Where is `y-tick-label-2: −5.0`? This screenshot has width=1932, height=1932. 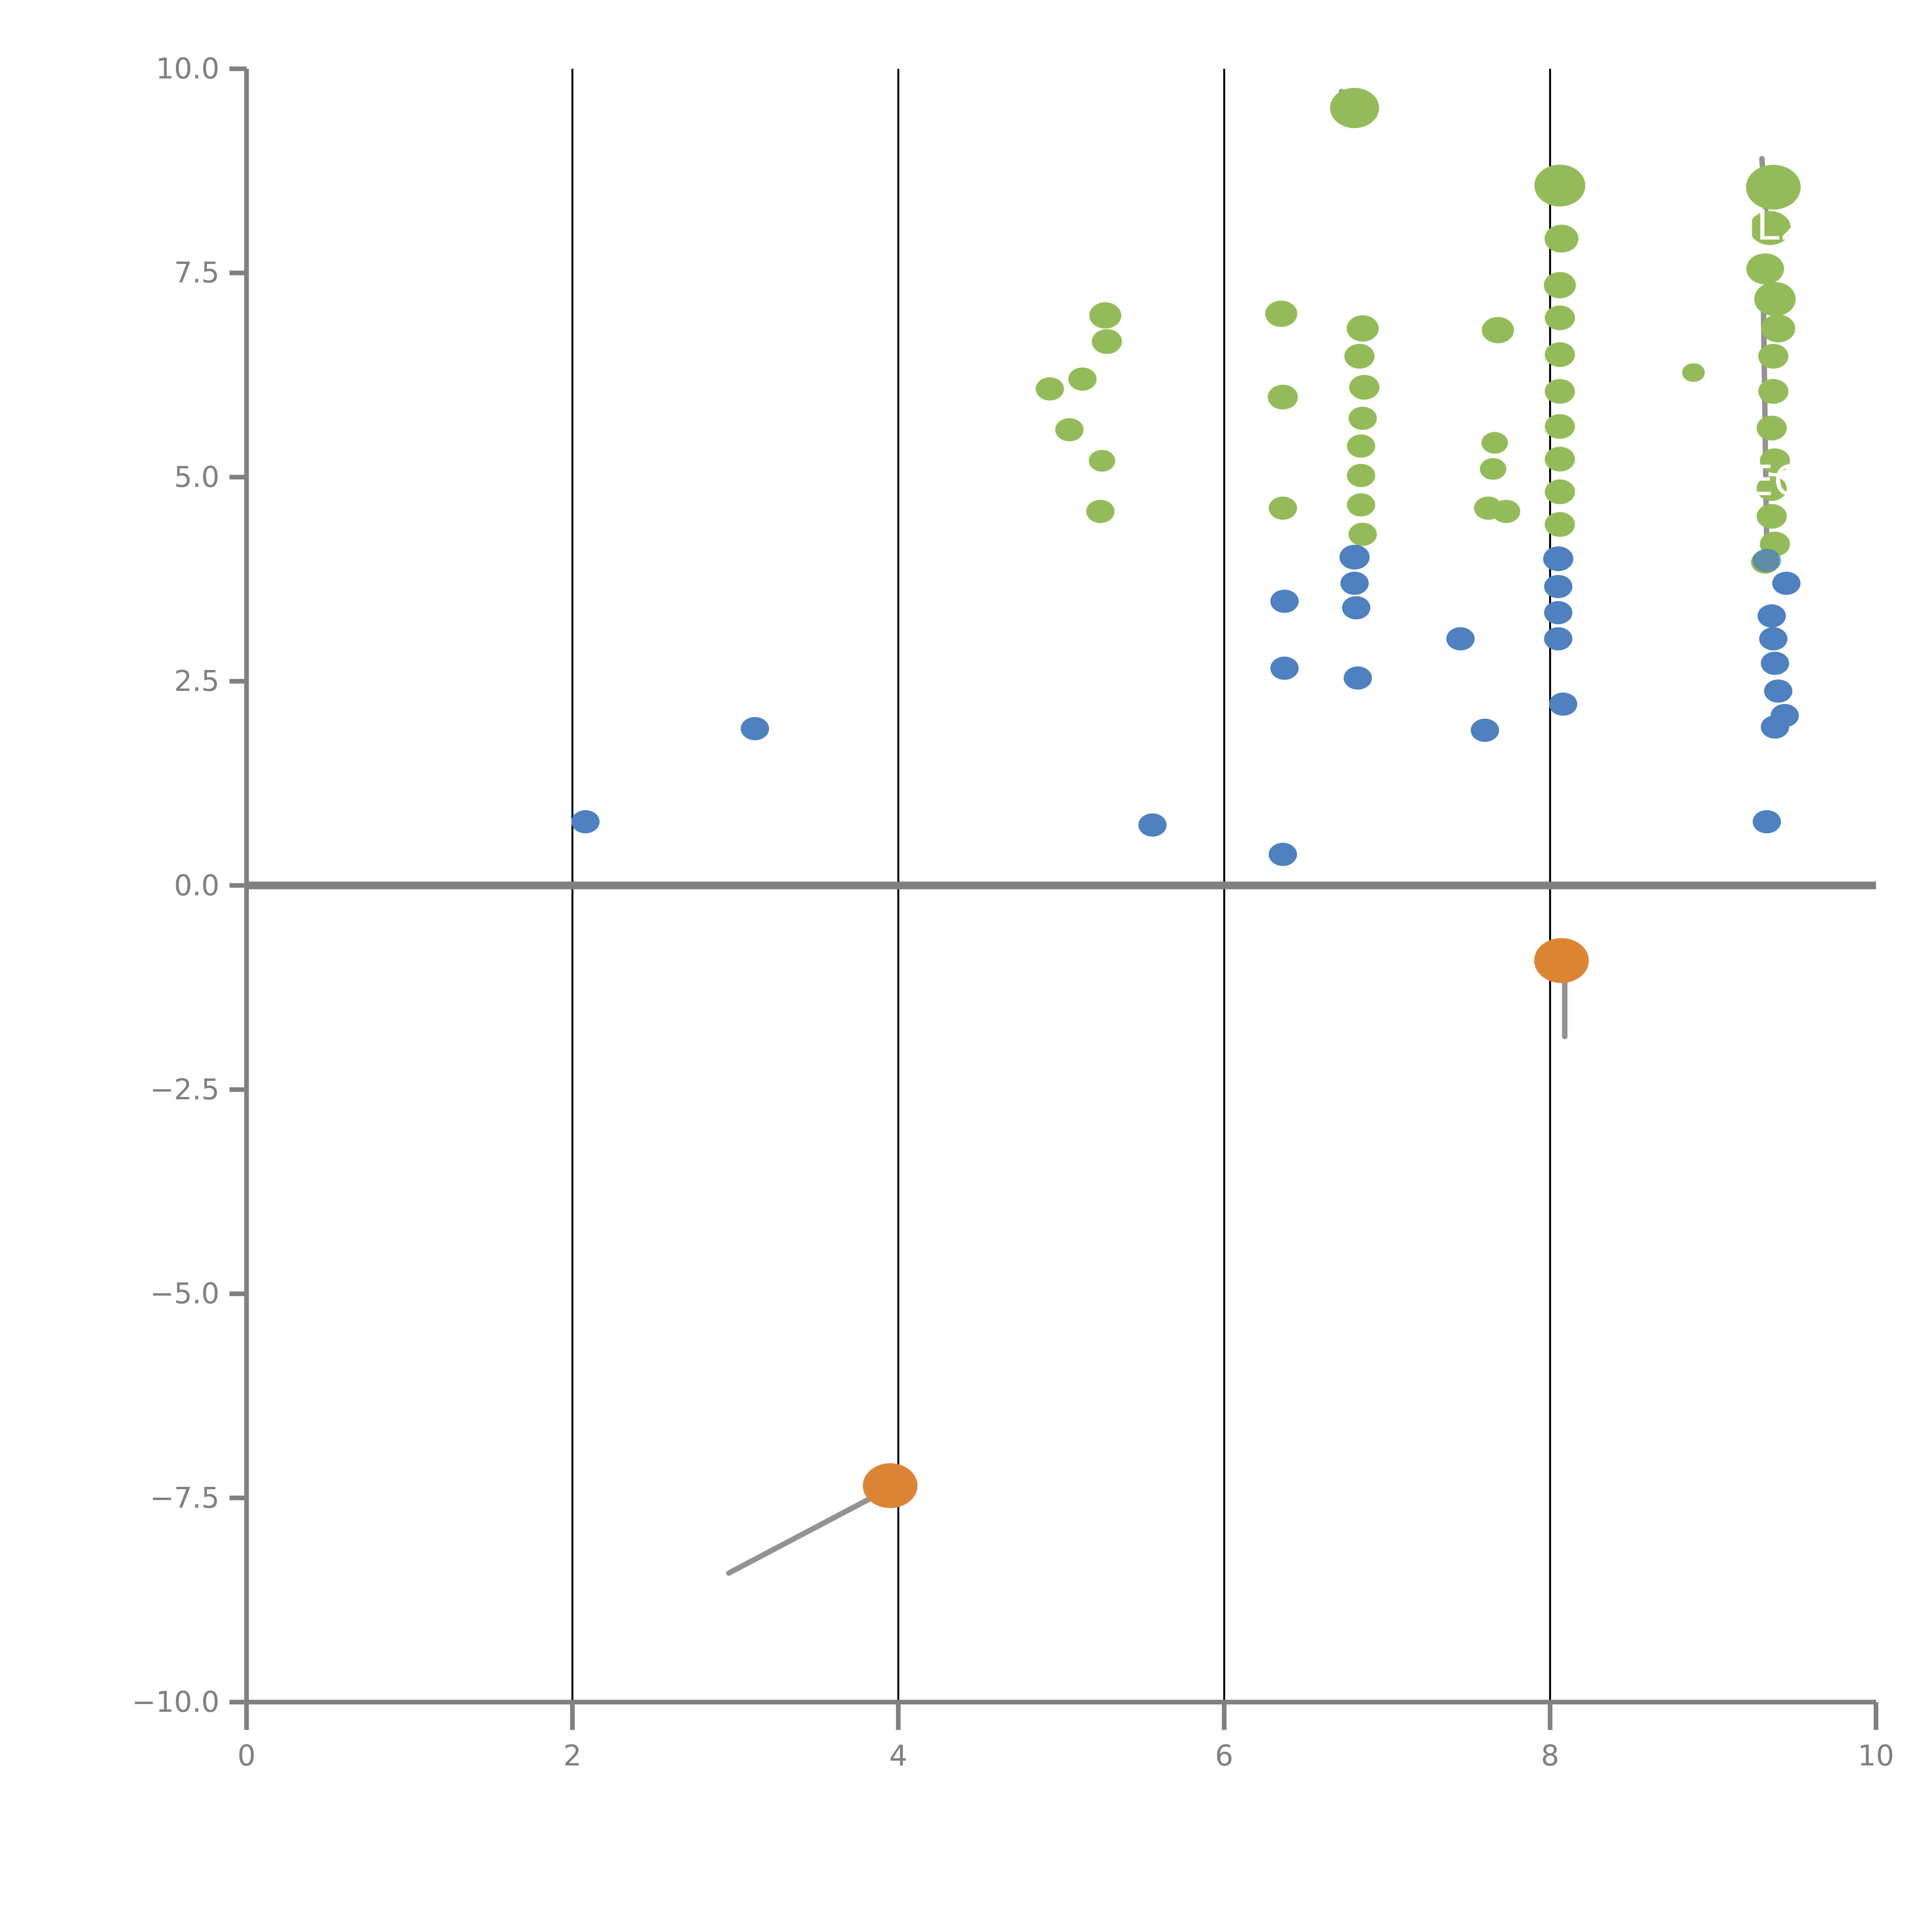
y-tick-label-2: −5.0 is located at coordinates (184, 1294).